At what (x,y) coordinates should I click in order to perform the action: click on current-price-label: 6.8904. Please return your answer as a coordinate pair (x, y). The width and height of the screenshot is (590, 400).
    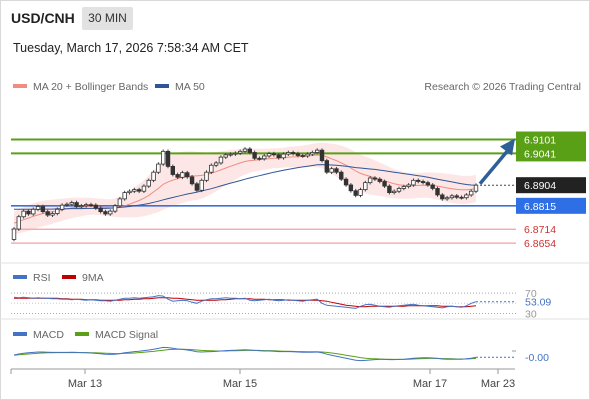
    Looking at the image, I should click on (540, 186).